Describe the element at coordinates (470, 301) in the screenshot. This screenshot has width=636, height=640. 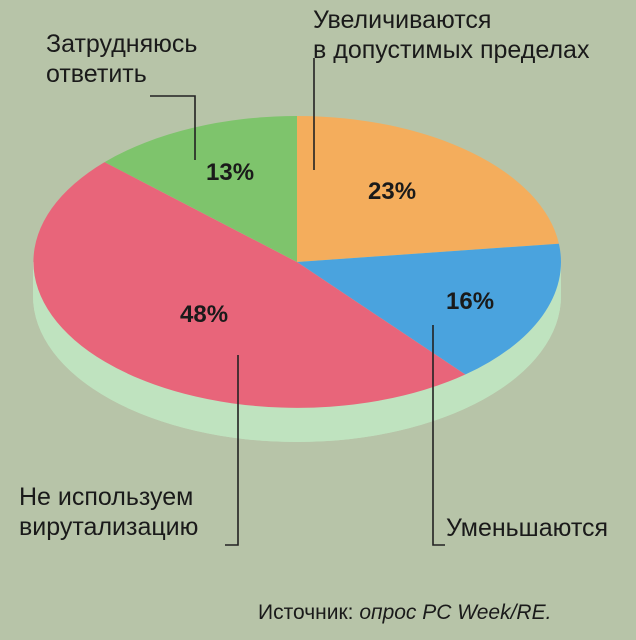
I see `value-label-decrease: 16%` at that location.